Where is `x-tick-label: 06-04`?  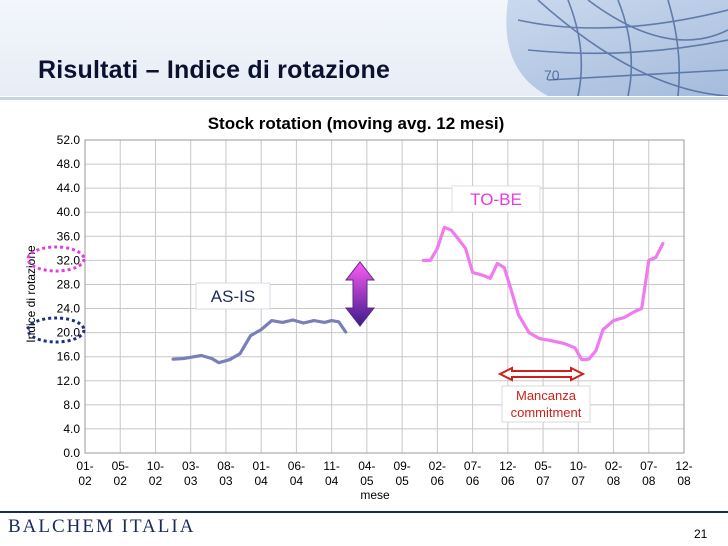
x-tick-label: 06-04 is located at coordinates (296, 473).